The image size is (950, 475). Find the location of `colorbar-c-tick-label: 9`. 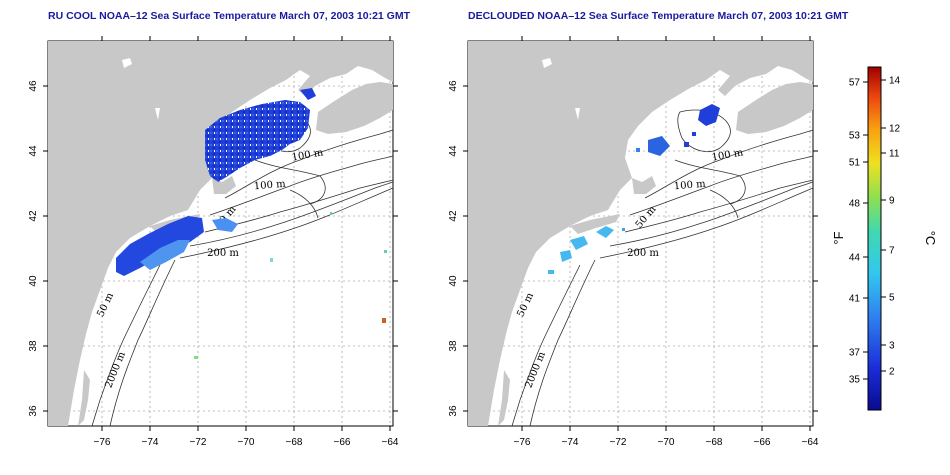

colorbar-c-tick-label: 9 is located at coordinates (892, 201).